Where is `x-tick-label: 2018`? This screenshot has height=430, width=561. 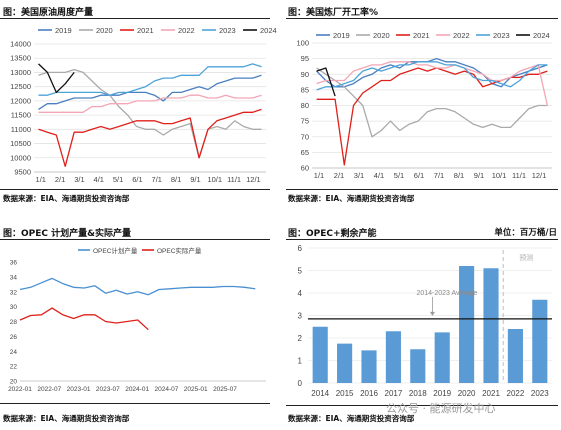 x-tick-label: 2018 is located at coordinates (418, 393).